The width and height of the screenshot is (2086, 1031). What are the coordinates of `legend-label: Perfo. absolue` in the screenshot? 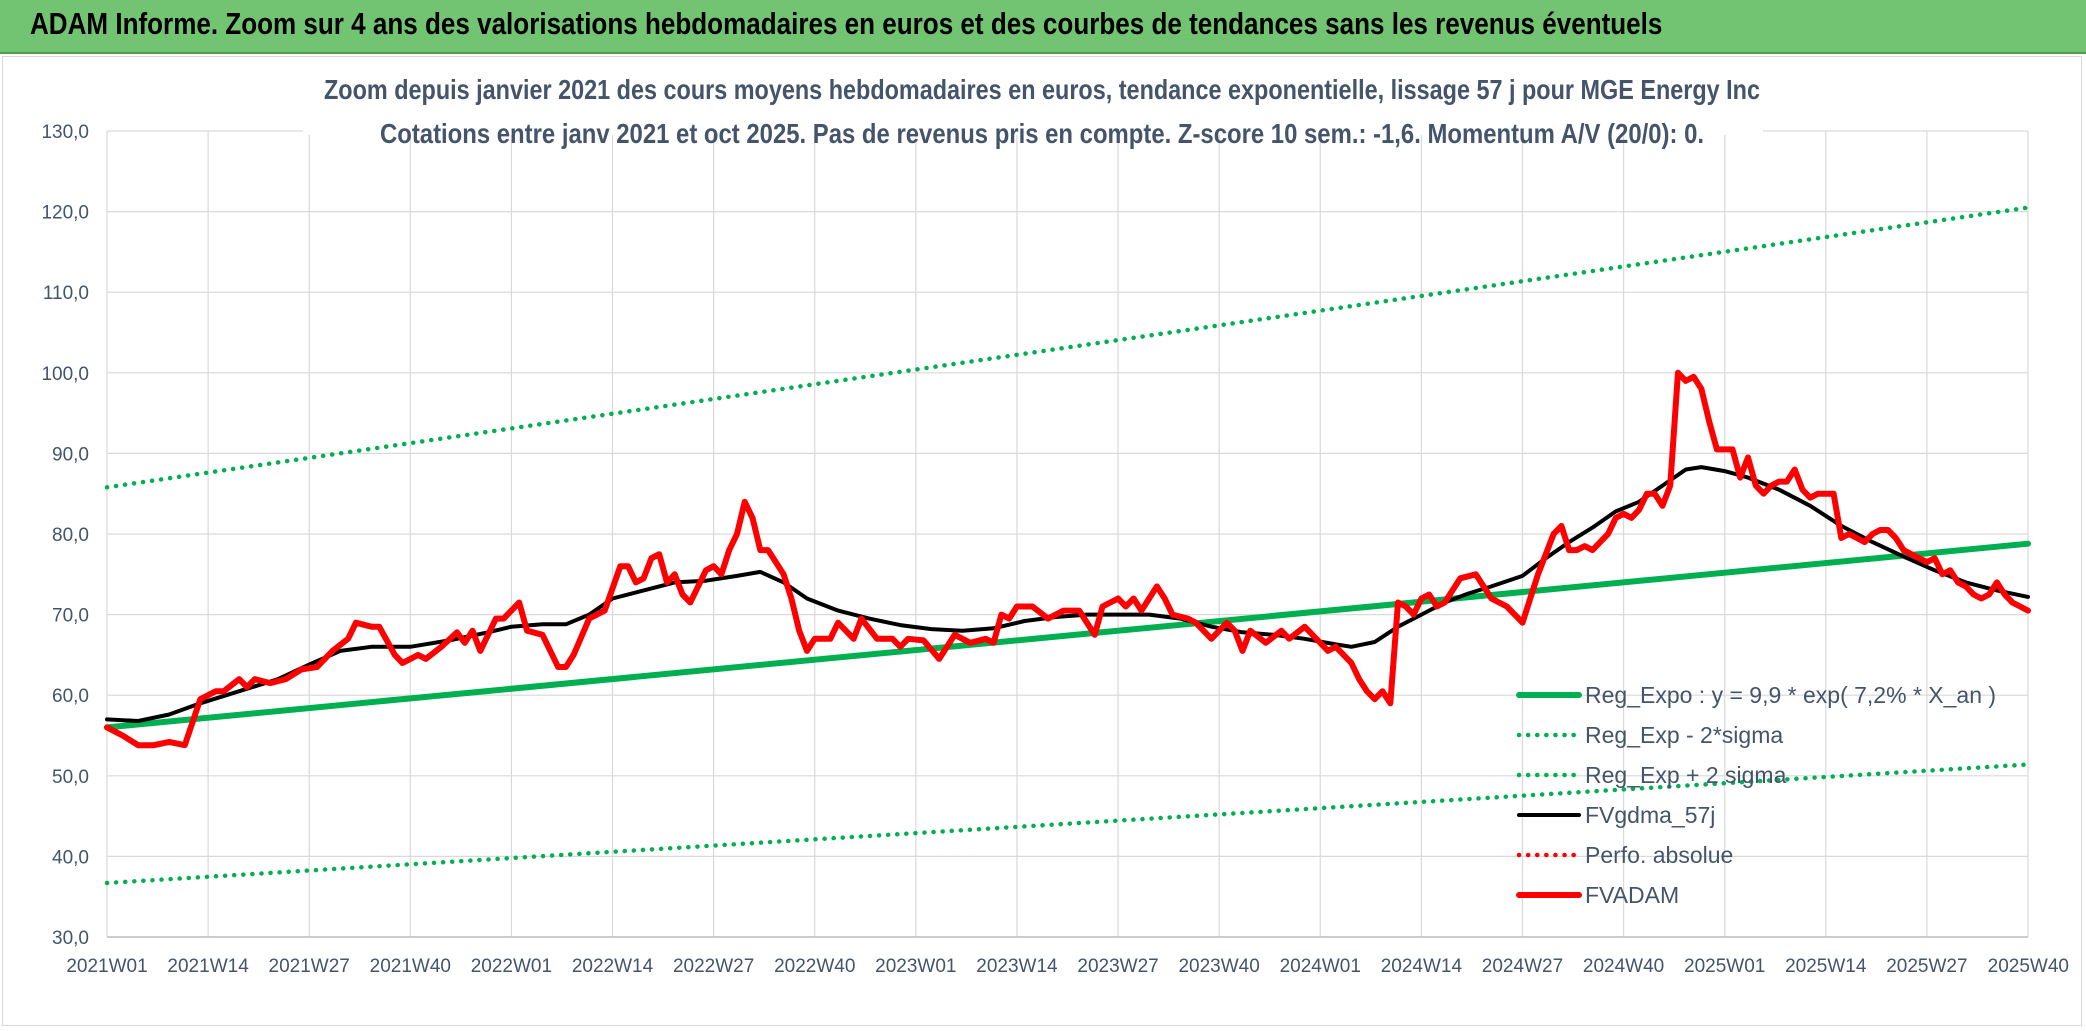 It's located at (1659, 855).